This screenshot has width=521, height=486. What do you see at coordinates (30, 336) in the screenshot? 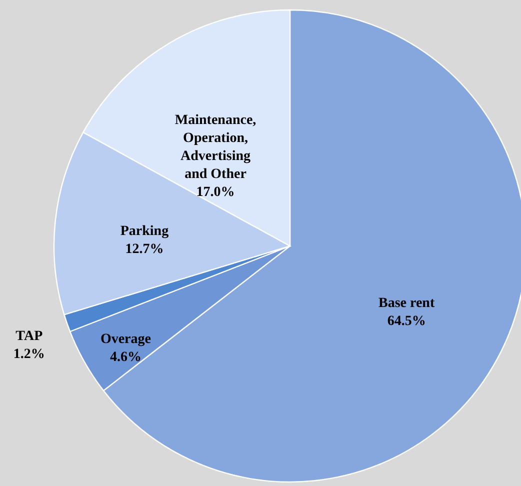
I see `slice-label: TAP` at bounding box center [30, 336].